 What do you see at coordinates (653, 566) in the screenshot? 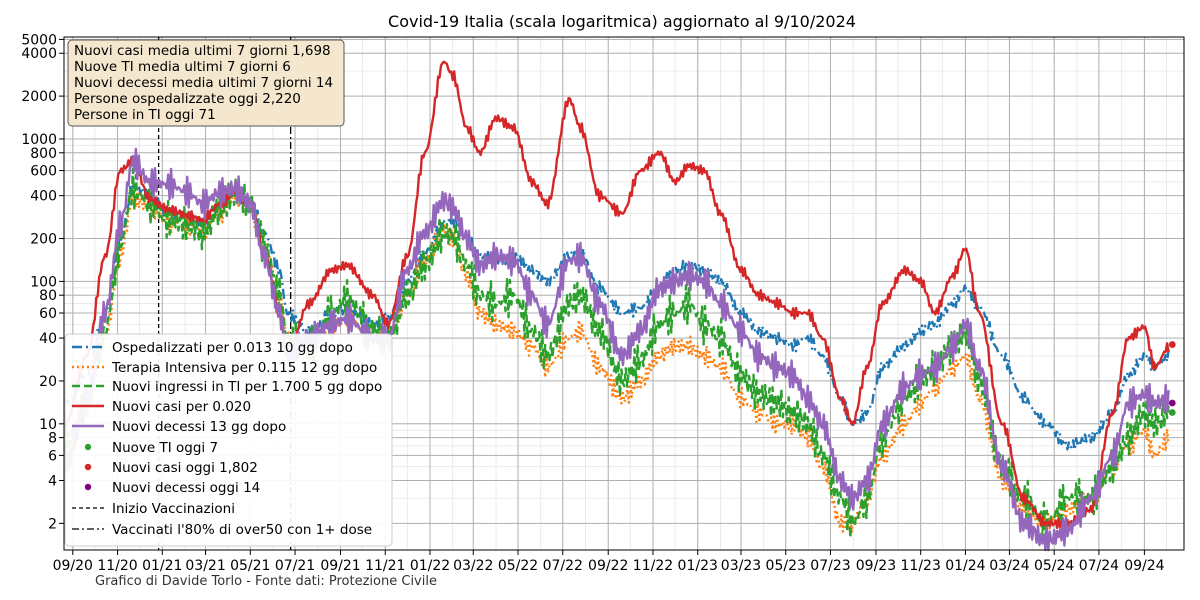
I see `x-tick-label: 11/22` at bounding box center [653, 566].